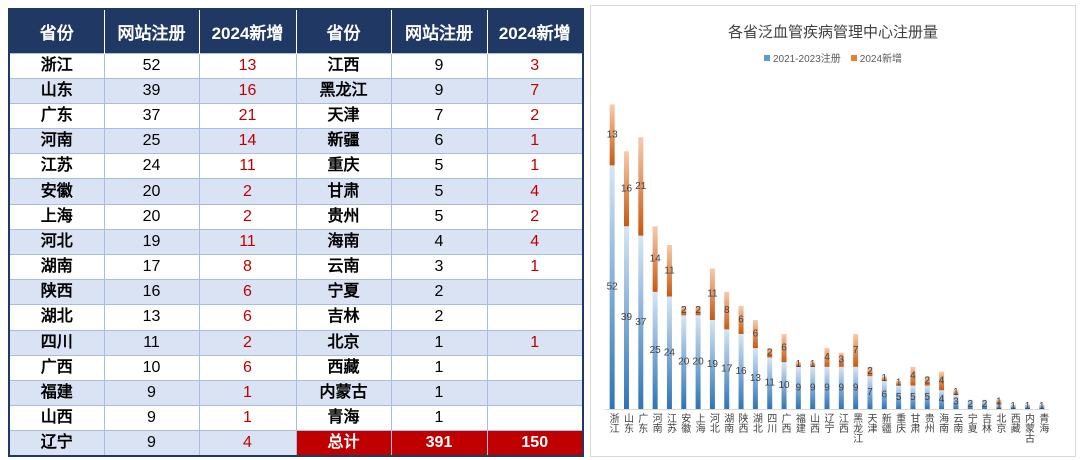 This screenshot has width=1080, height=460. I want to click on data-label-registered: 3, so click(956, 401).